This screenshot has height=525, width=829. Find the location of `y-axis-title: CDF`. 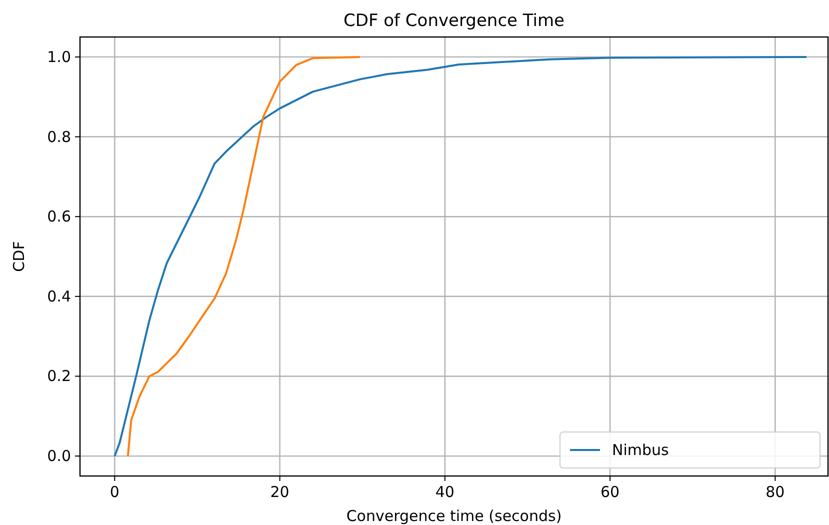

y-axis-title: CDF is located at coordinates (19, 256).